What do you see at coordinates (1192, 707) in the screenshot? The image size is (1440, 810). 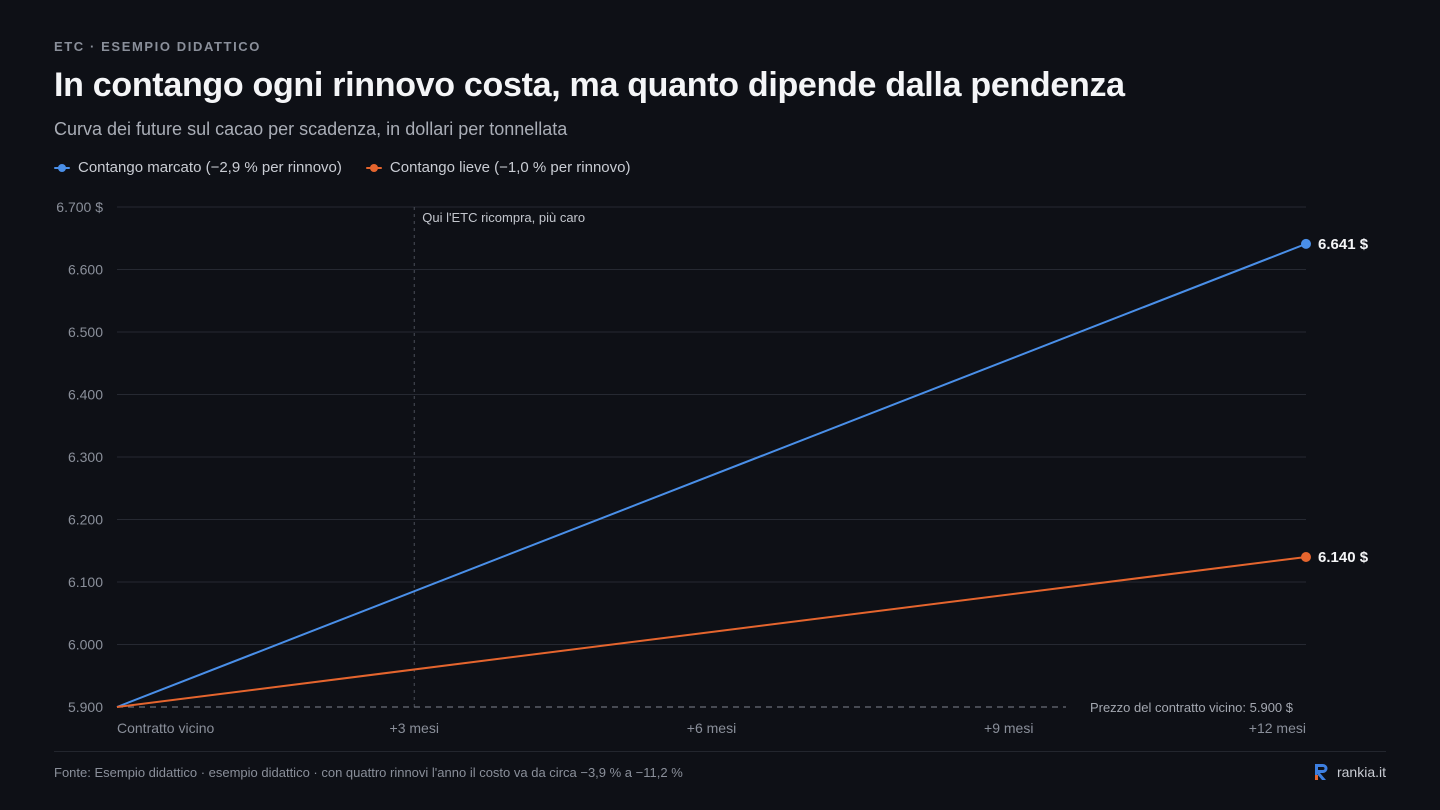 I see `near-contract-price-label: Prezzo del contratto vicino: 5.900 $` at bounding box center [1192, 707].